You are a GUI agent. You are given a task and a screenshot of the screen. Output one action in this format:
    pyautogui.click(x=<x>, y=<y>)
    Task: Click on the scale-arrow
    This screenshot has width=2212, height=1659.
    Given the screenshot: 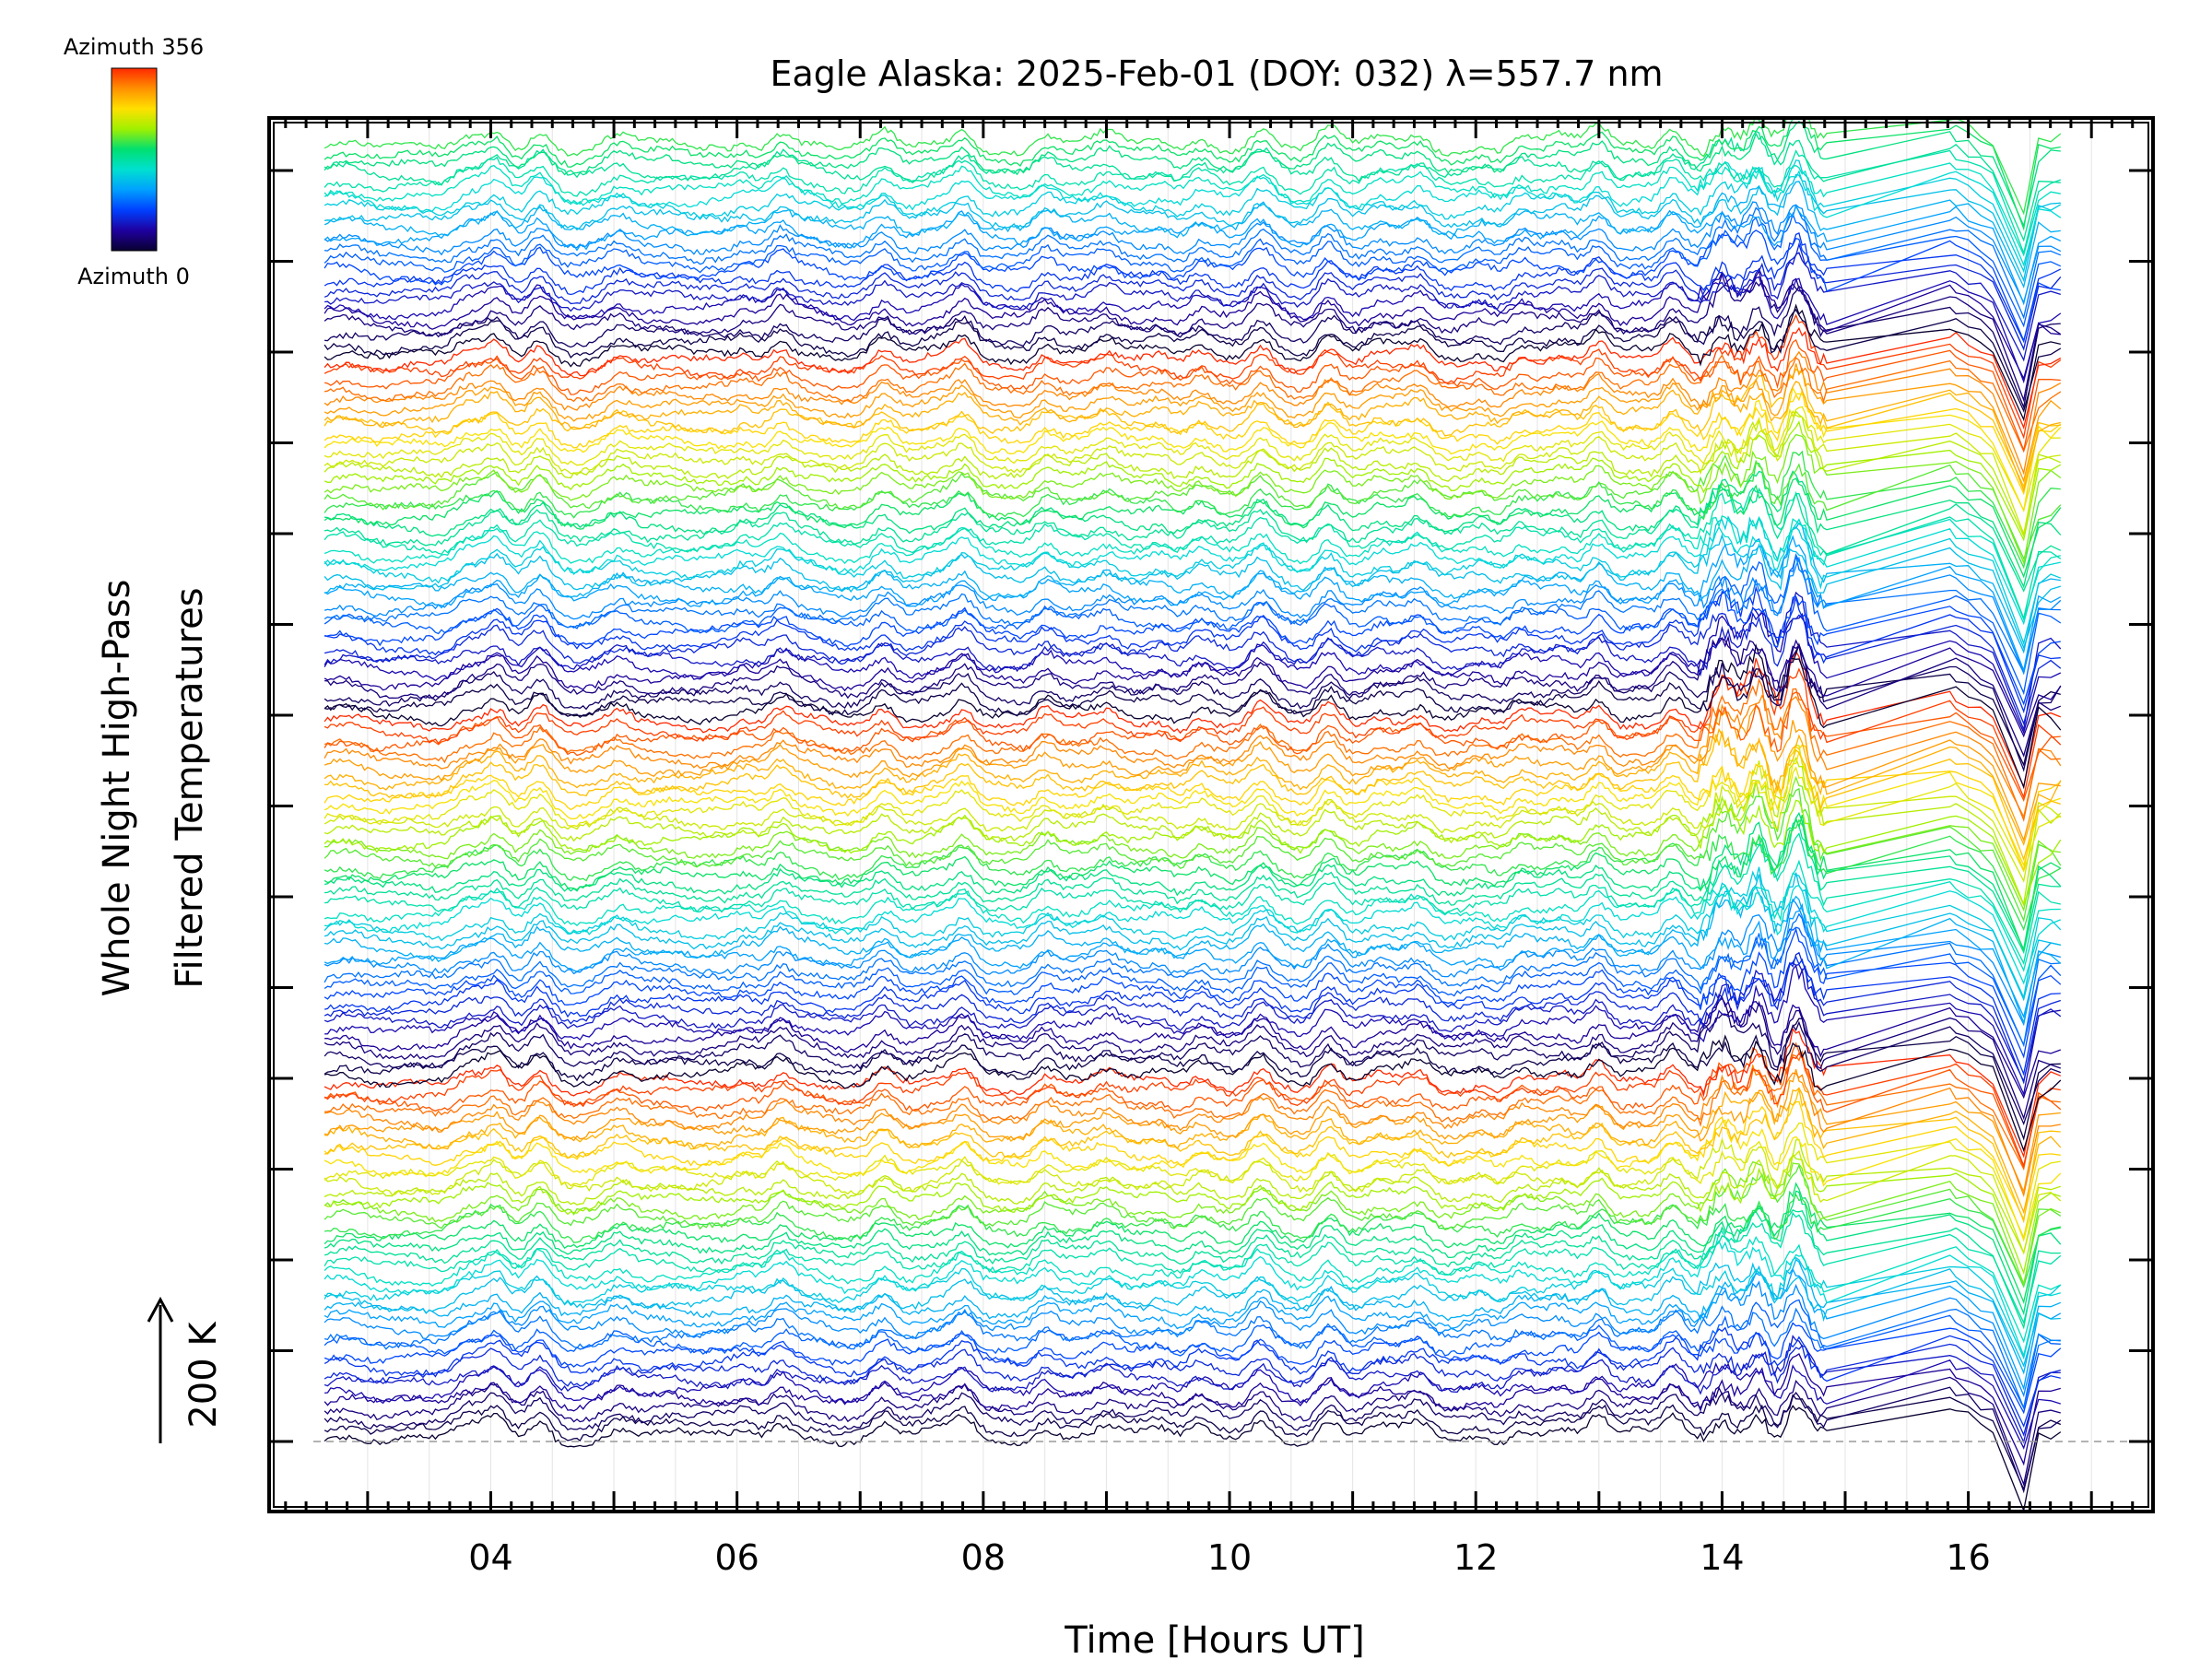 What is the action you would take?
    pyautogui.click(x=160, y=1369)
    